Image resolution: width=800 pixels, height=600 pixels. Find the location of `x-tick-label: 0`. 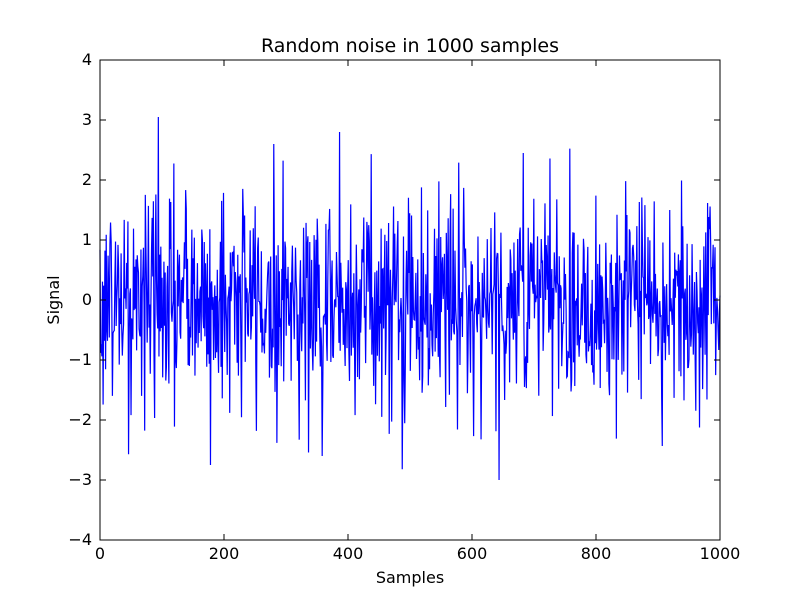

x-tick-label: 0 is located at coordinates (100, 553).